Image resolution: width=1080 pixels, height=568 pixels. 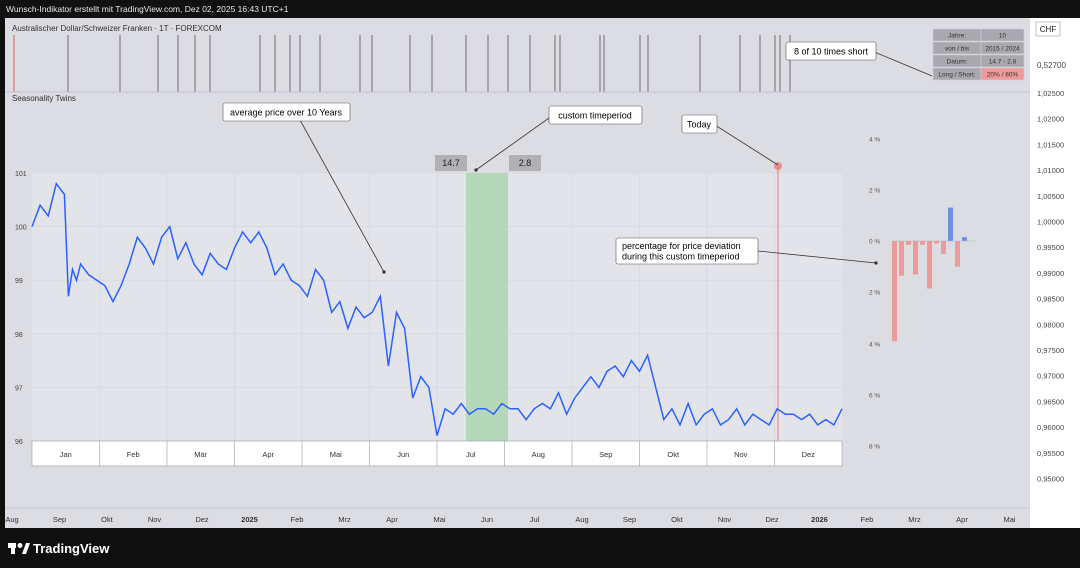 What do you see at coordinates (437, 453) in the screenshot?
I see `month-axis: Jan Feb Mär Apr Mai Jun Jul Aug Sep Okt Nov Dez` at bounding box center [437, 453].